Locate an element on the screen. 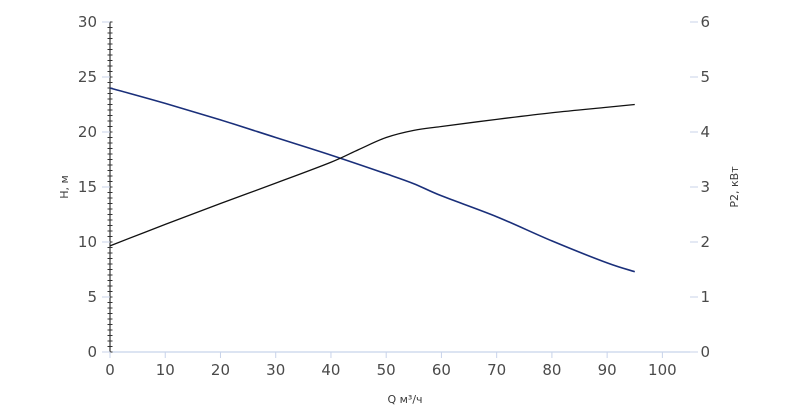 The image size is (800, 408). x-tick-label: 40 is located at coordinates (330, 370).